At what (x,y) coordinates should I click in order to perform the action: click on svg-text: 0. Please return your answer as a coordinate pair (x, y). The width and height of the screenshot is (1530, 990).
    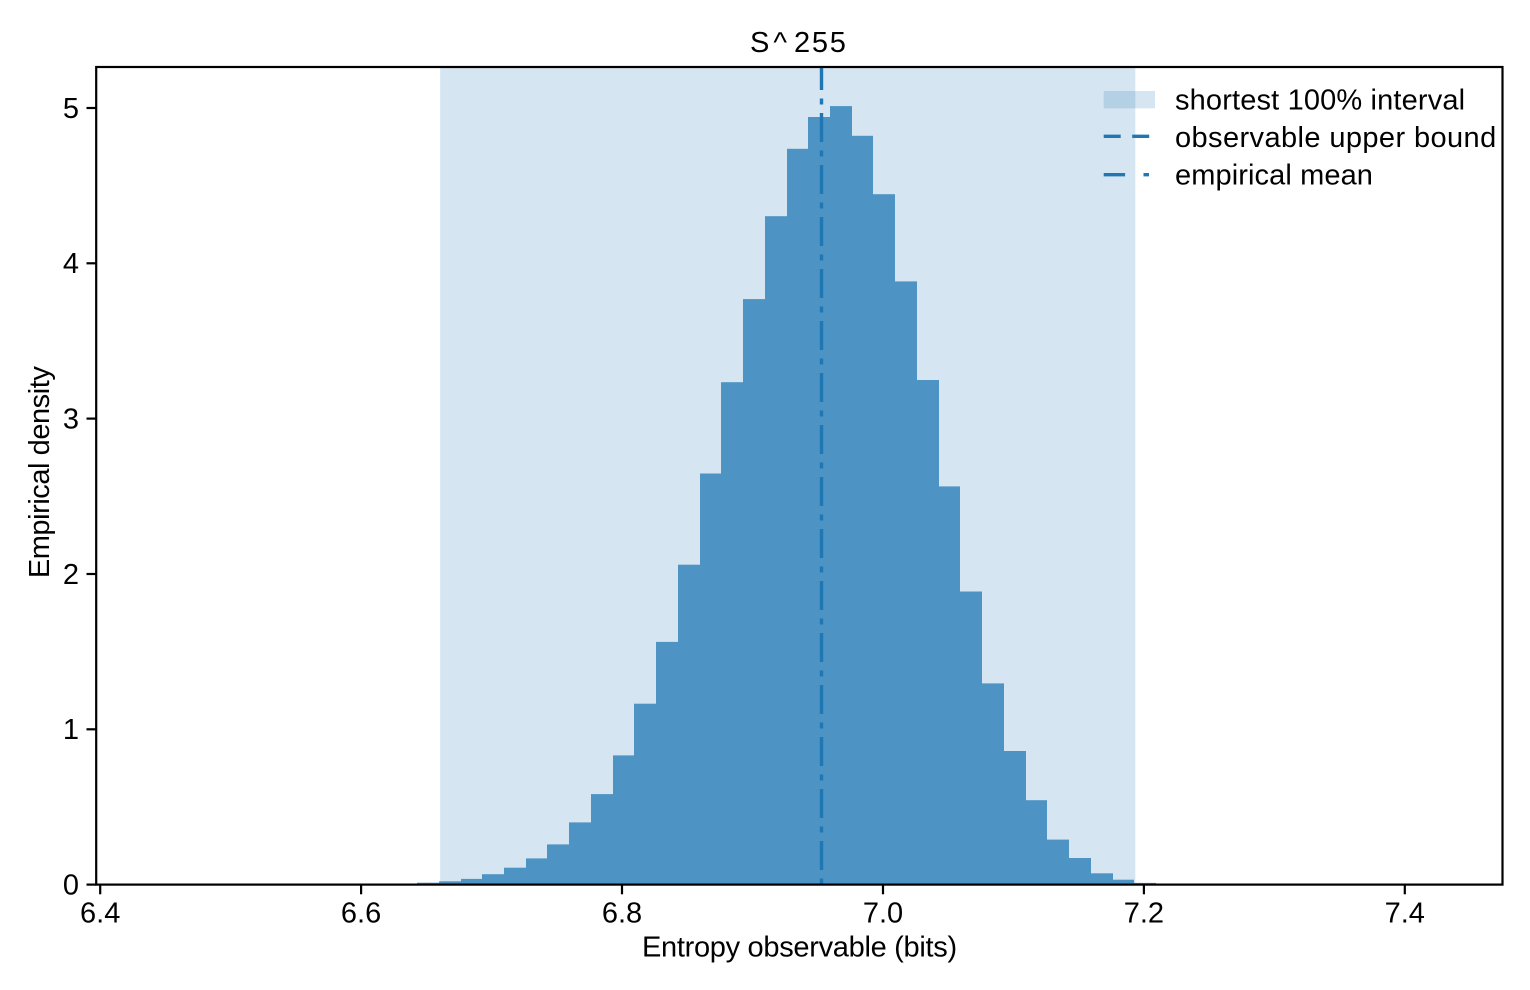
    Looking at the image, I should click on (71, 886).